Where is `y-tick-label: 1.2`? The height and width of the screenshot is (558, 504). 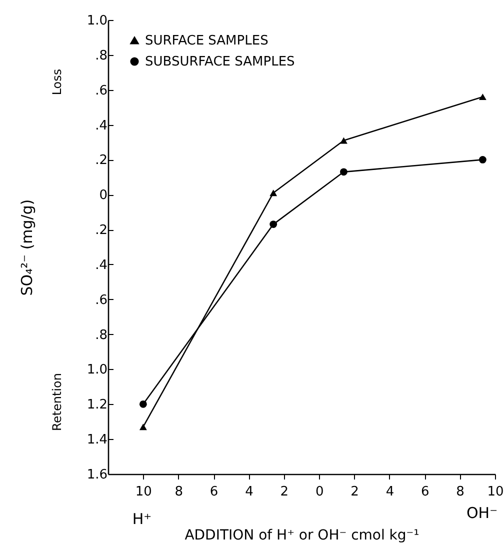
y-tick-label: 1.2 is located at coordinates (97, 405).